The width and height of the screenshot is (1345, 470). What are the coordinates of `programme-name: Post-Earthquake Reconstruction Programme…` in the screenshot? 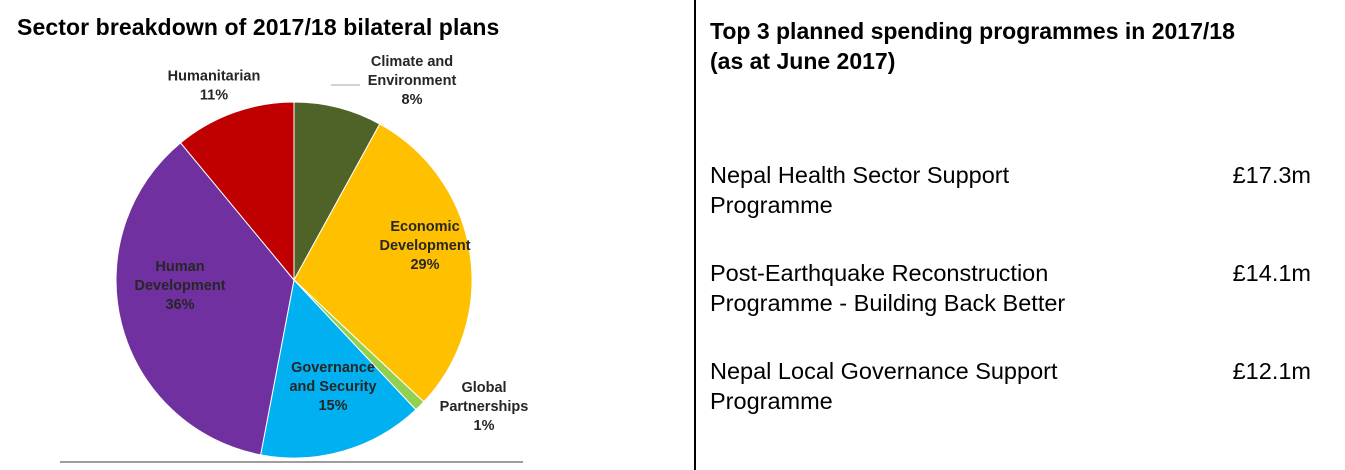 It's located at (888, 288).